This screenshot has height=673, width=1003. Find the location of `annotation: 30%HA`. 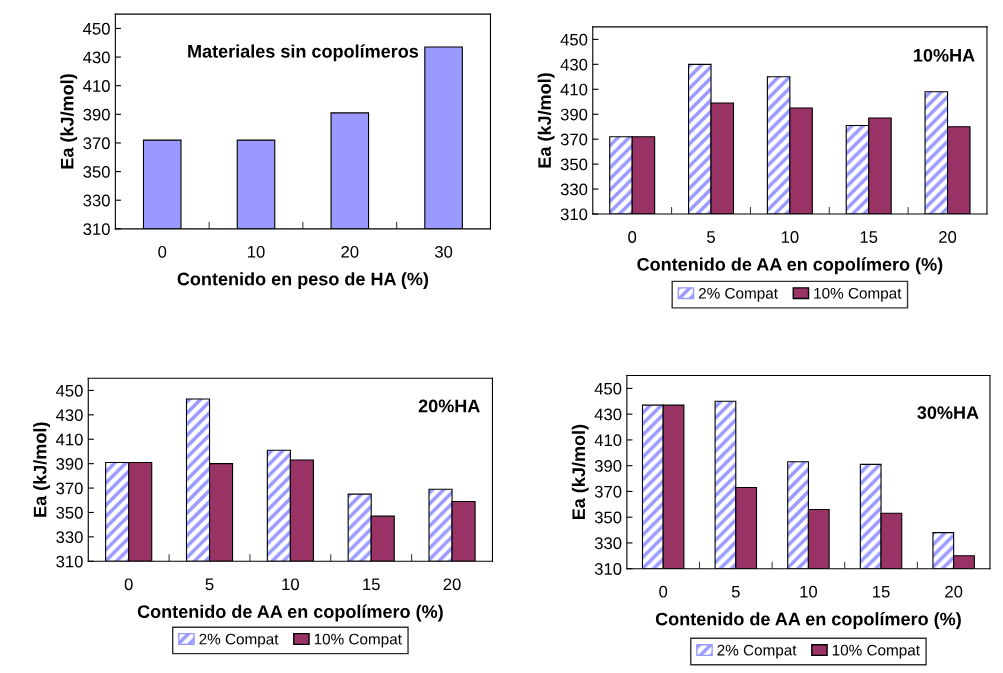

annotation: 30%HA is located at coordinates (948, 413).